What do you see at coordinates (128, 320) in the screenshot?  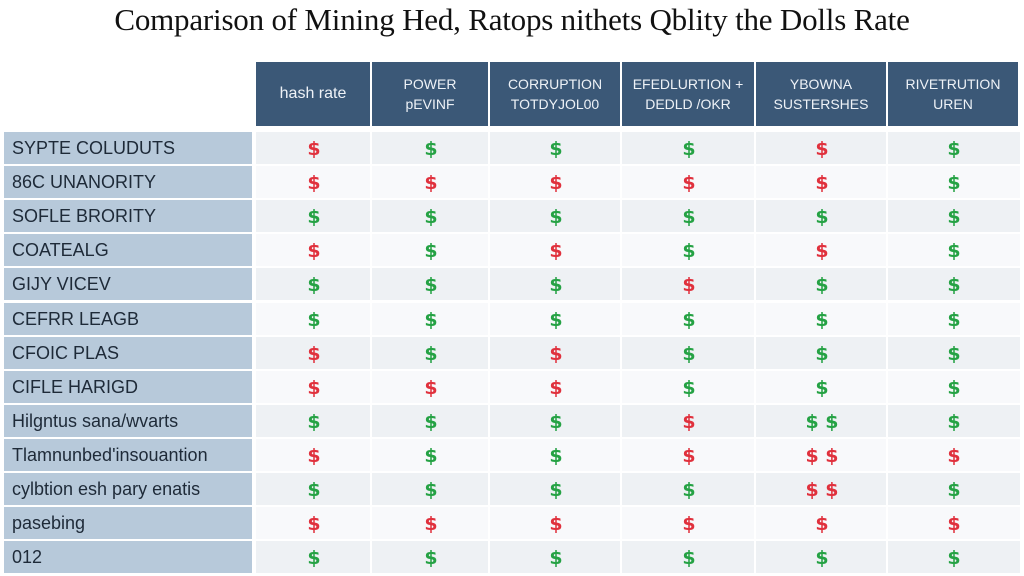 I see `row-label: CEFRR LEAGB` at bounding box center [128, 320].